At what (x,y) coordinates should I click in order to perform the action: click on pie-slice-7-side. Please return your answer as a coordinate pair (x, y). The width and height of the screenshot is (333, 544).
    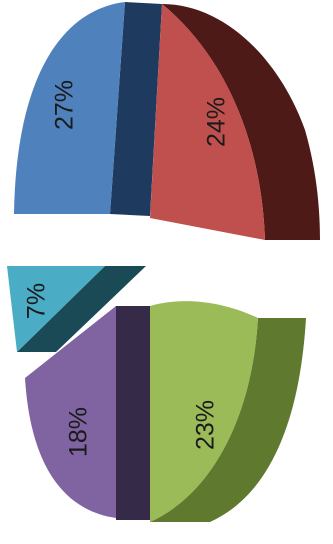
    Looking at the image, I should click on (81, 309).